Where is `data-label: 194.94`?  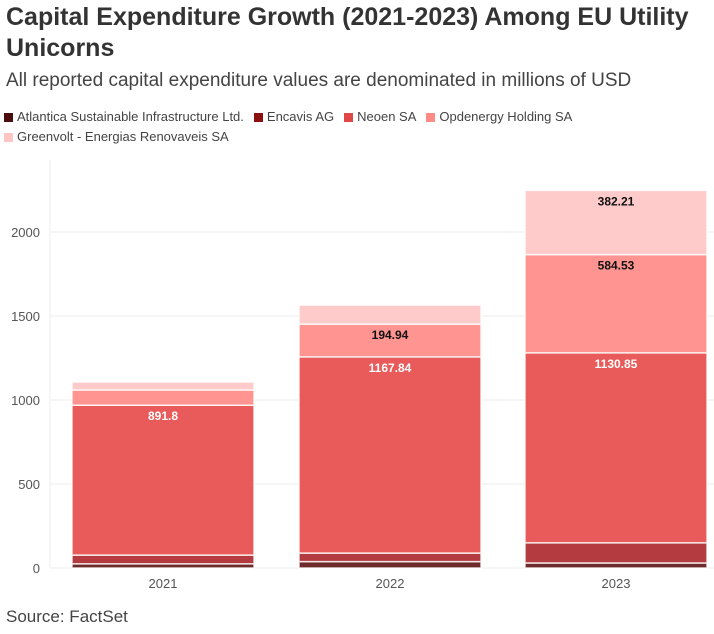 data-label: 194.94 is located at coordinates (390, 335).